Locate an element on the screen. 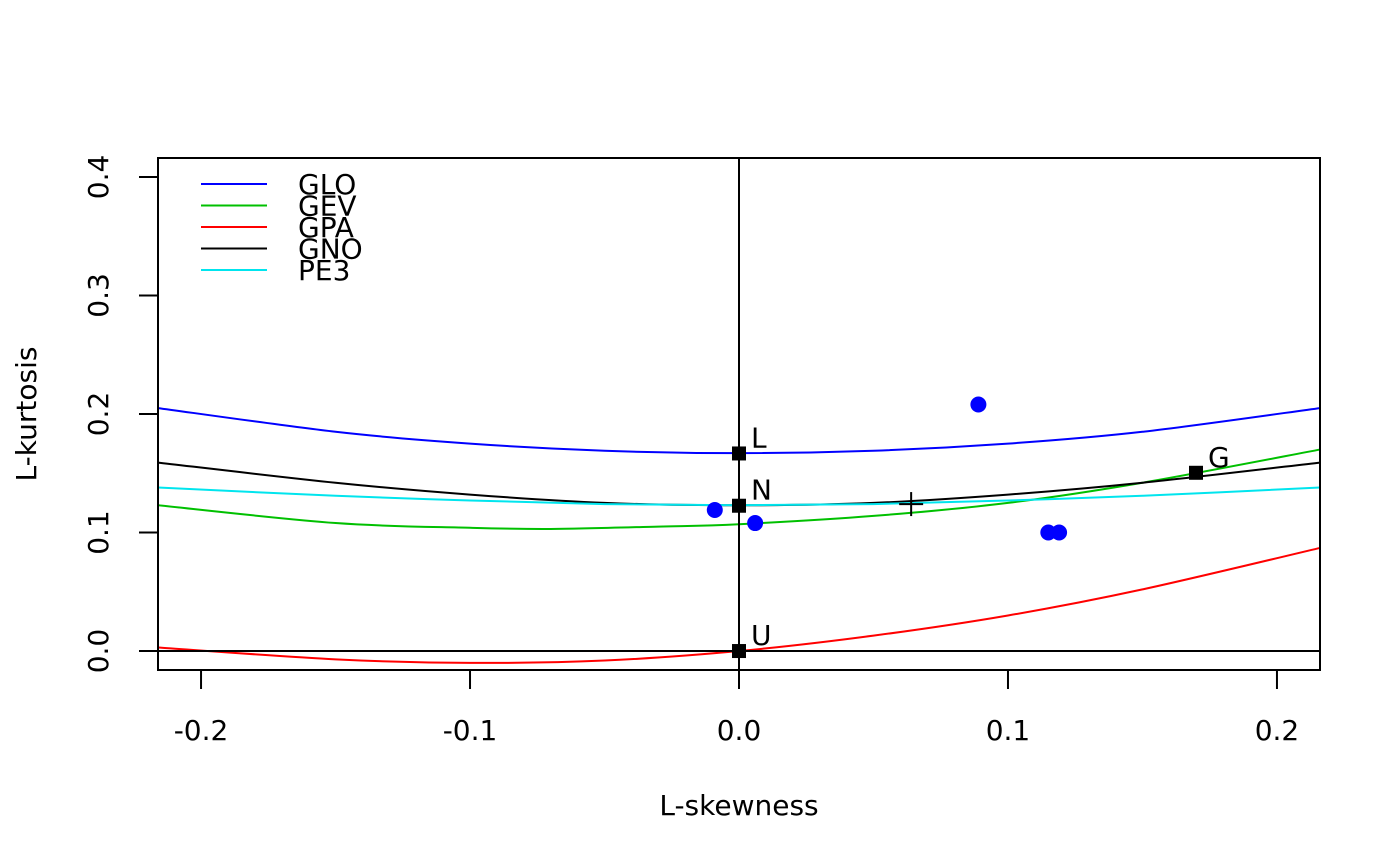 This screenshot has width=1400, height=866. special-point-label-u: U is located at coordinates (761, 635).